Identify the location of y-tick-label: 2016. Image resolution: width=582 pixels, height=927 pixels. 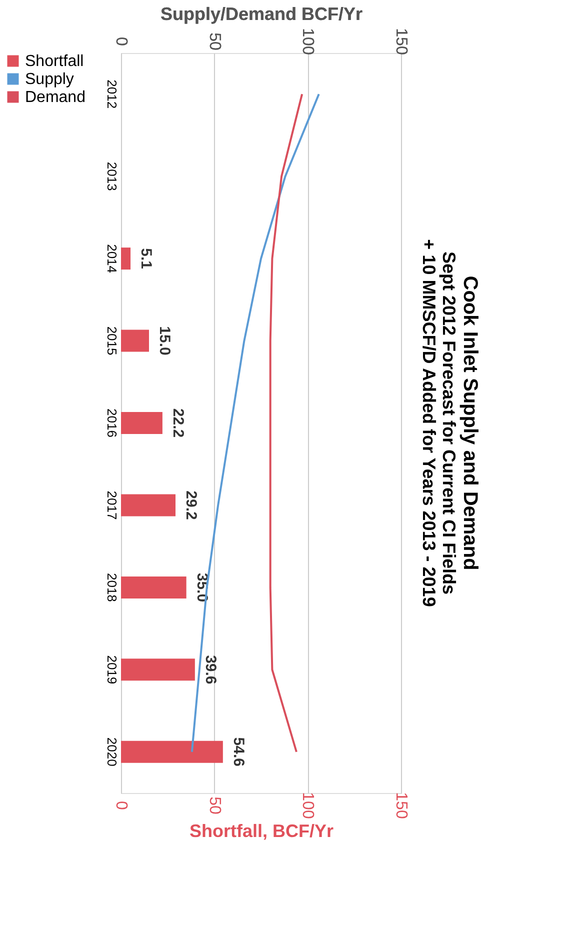
(112, 423).